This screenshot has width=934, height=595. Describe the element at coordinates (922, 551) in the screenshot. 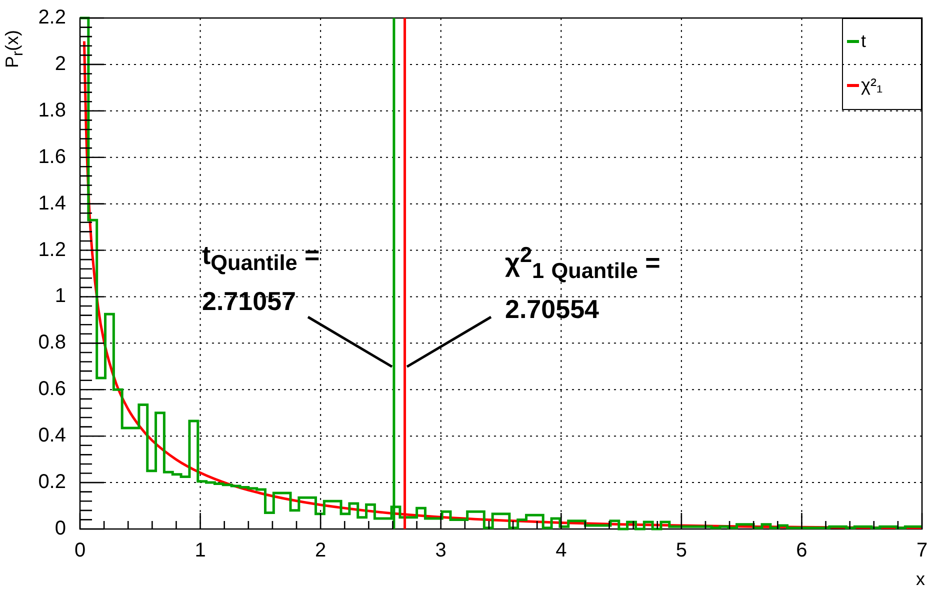

I see `x-tick-label: 7` at that location.